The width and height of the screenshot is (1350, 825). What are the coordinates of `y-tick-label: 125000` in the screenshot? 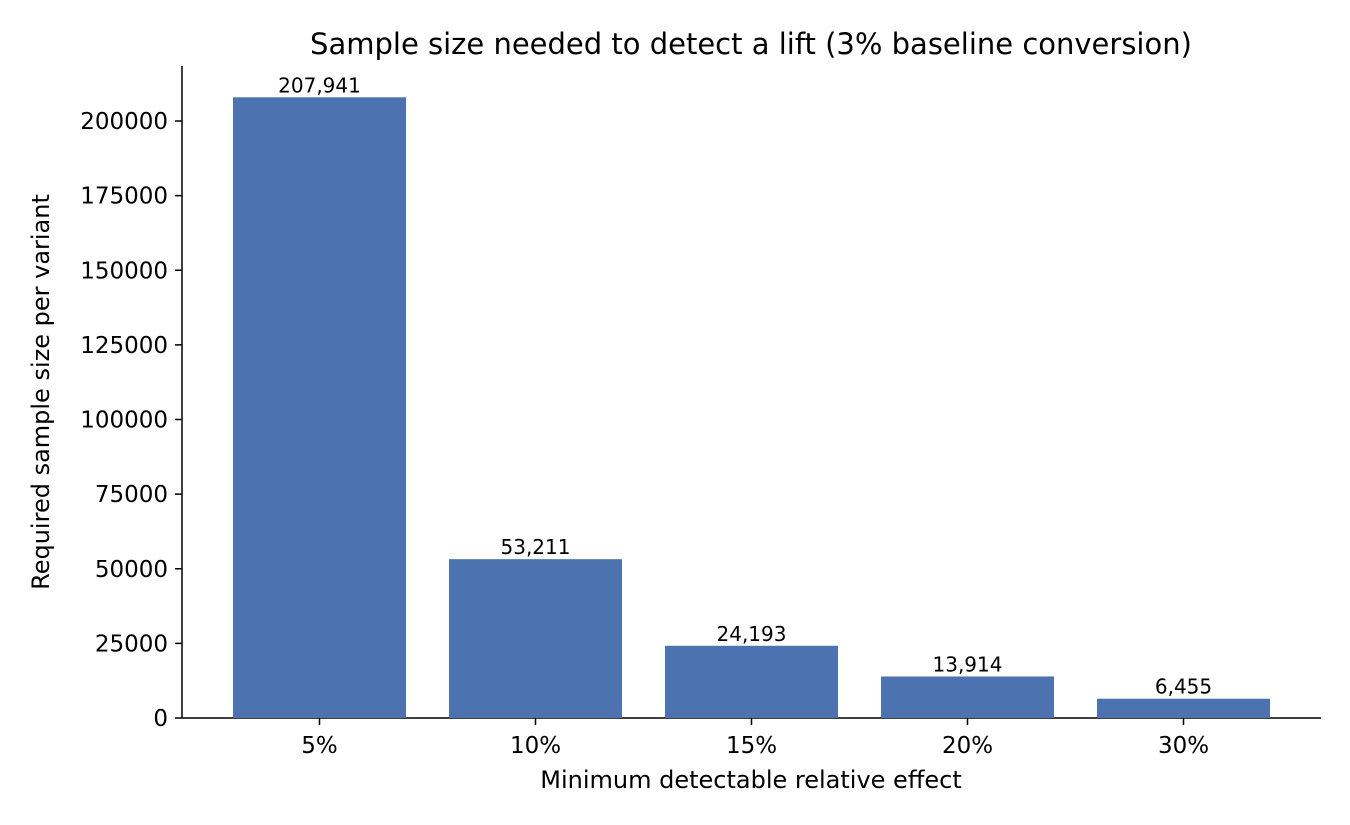 It's located at (124, 346).